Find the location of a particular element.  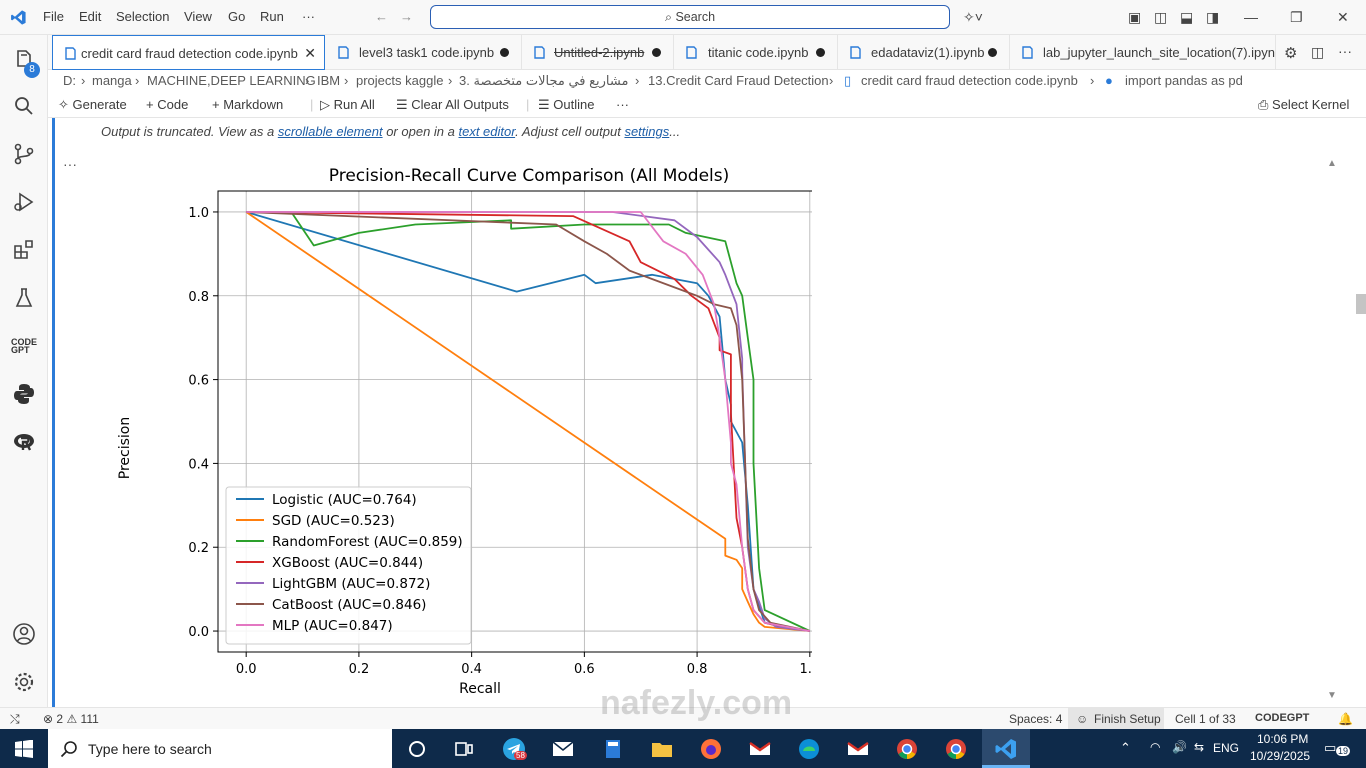

taskbar-search-box: Type here to search is located at coordinates (220, 748).